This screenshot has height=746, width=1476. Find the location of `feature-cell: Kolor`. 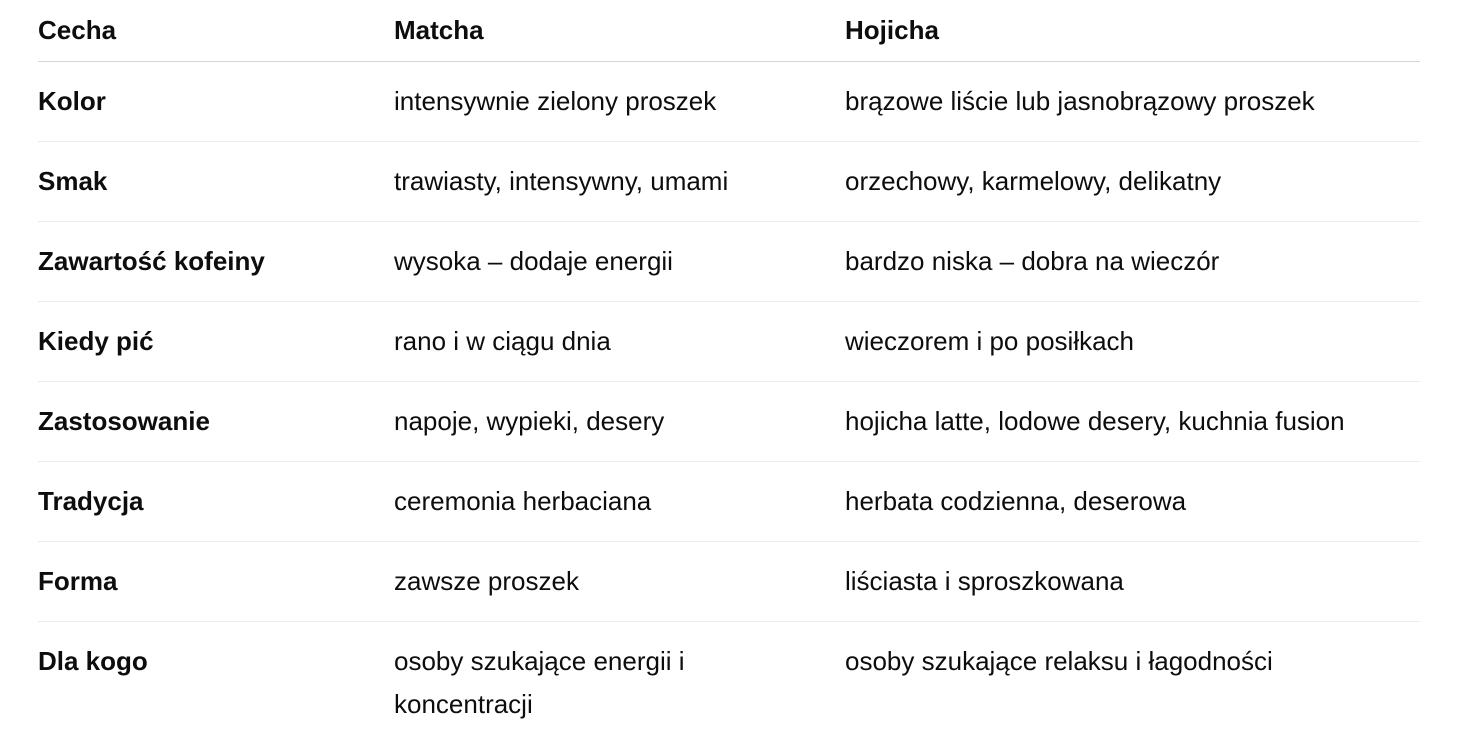

feature-cell: Kolor is located at coordinates (72, 101).